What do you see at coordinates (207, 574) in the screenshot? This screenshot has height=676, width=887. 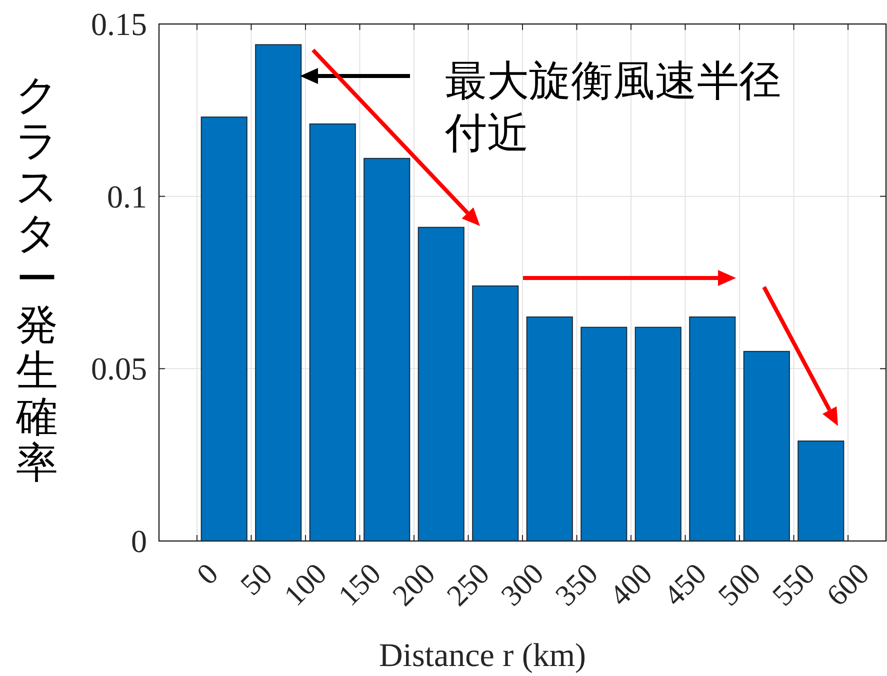 I see `x-tick-label: 0` at bounding box center [207, 574].